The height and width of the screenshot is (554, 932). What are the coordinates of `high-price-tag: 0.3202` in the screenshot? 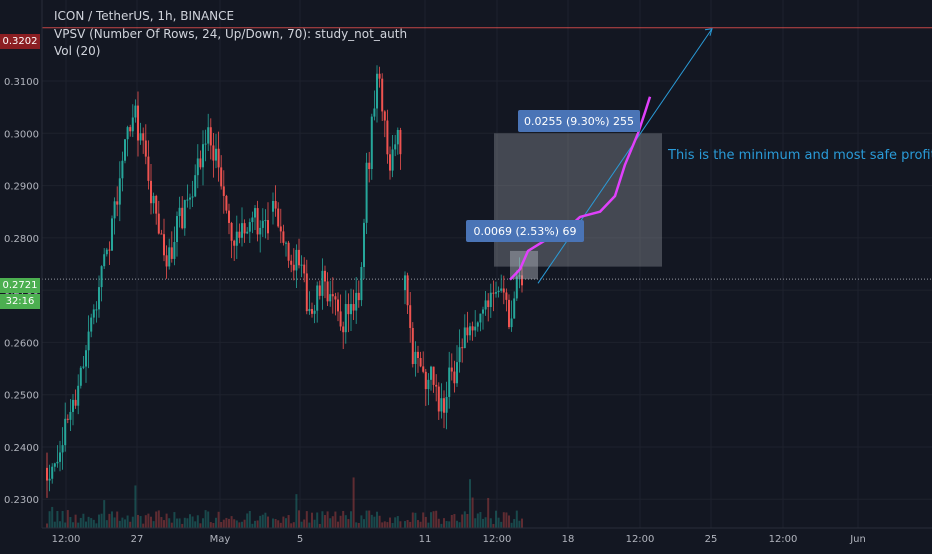 It's located at (20, 41).